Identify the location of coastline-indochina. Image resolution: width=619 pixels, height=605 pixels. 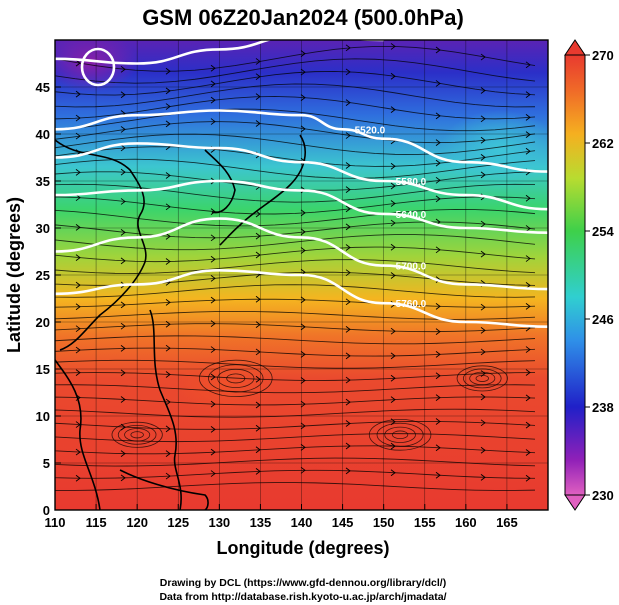
(78, 434).